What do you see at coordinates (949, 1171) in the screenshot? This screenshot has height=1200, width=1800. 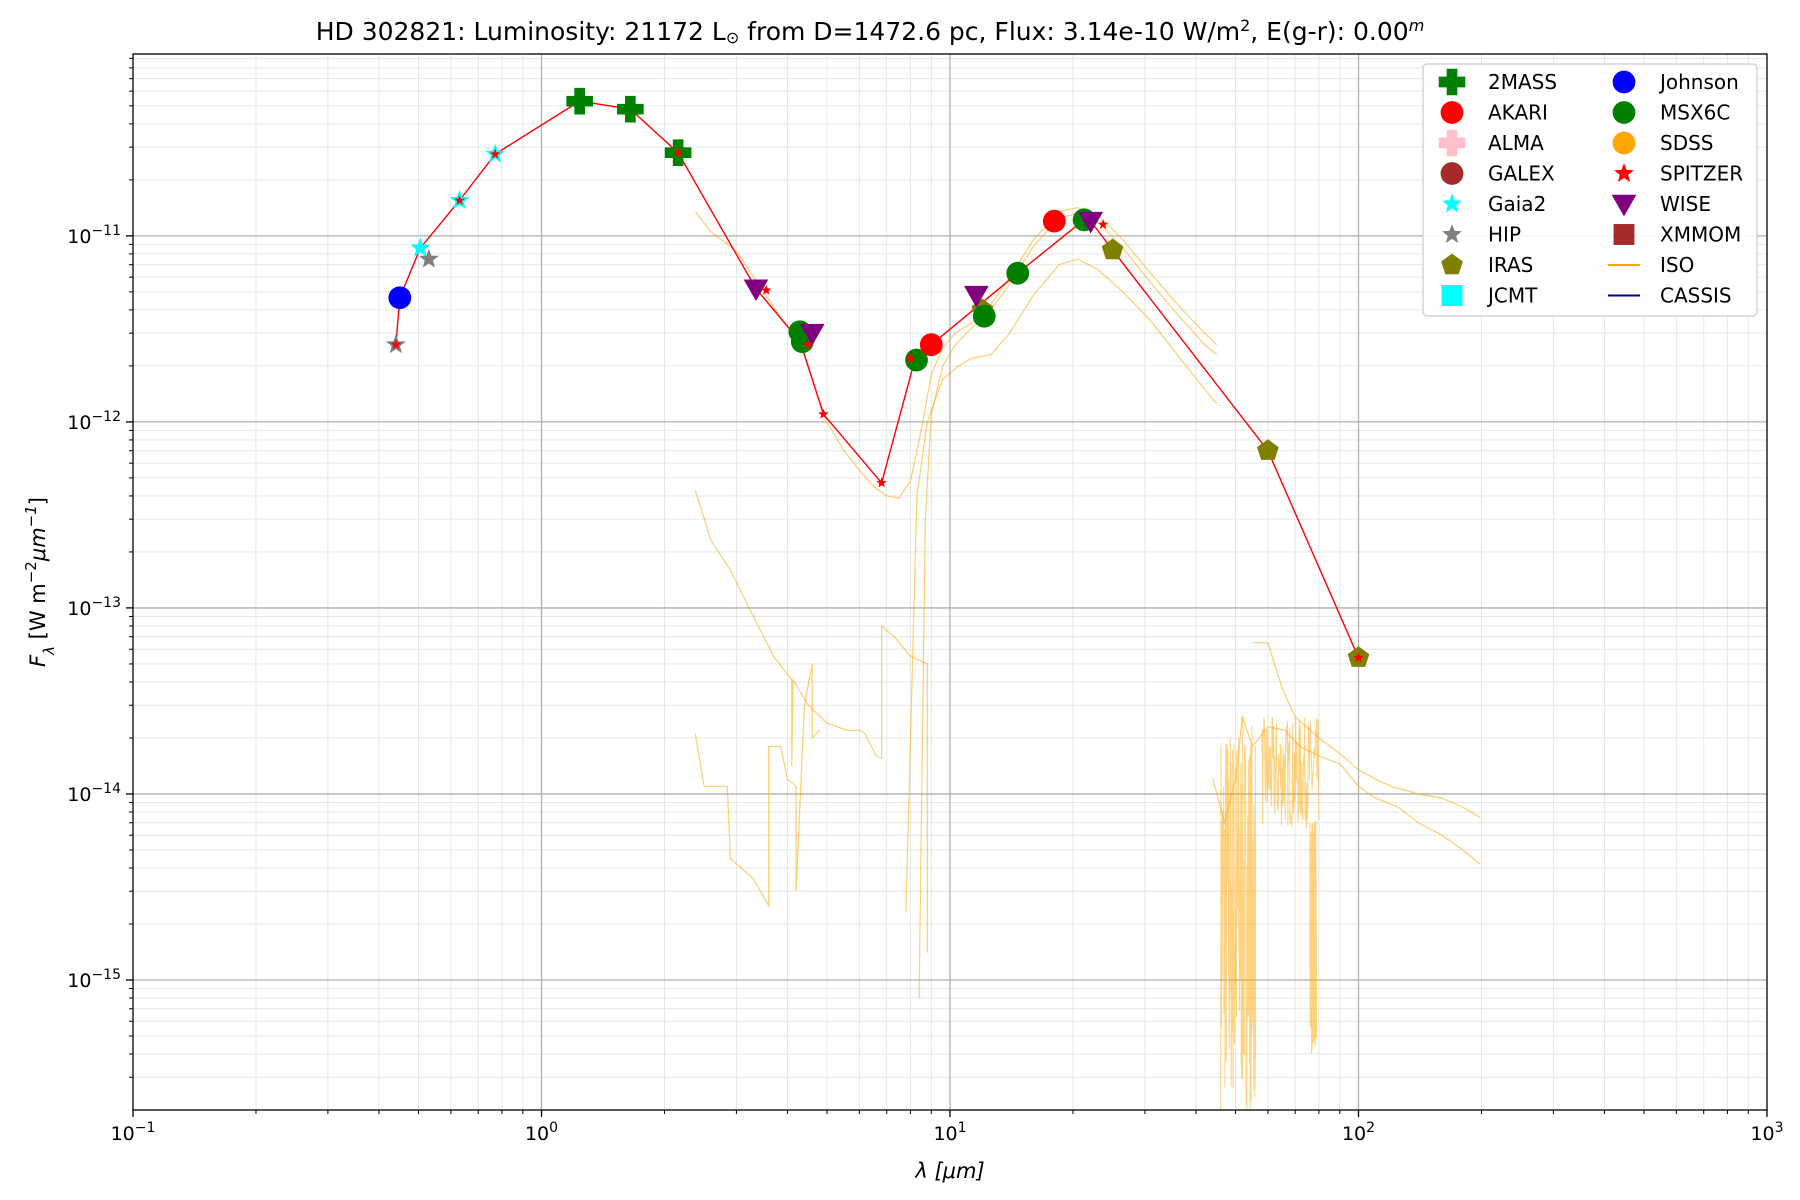 I see `x-axis-label: λ [μm]` at bounding box center [949, 1171].